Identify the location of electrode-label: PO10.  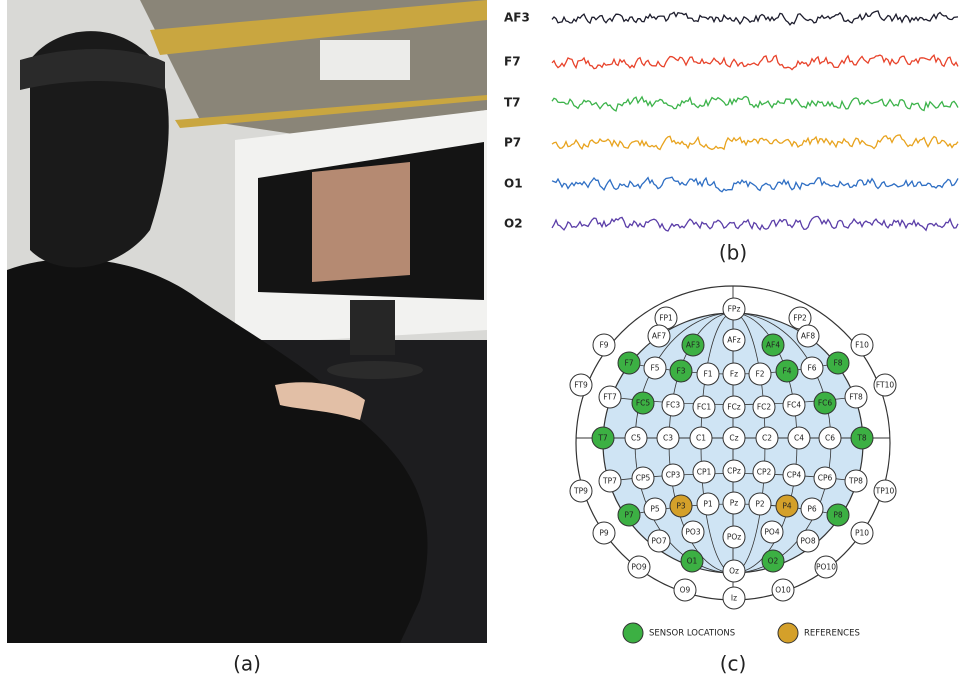
(826, 567).